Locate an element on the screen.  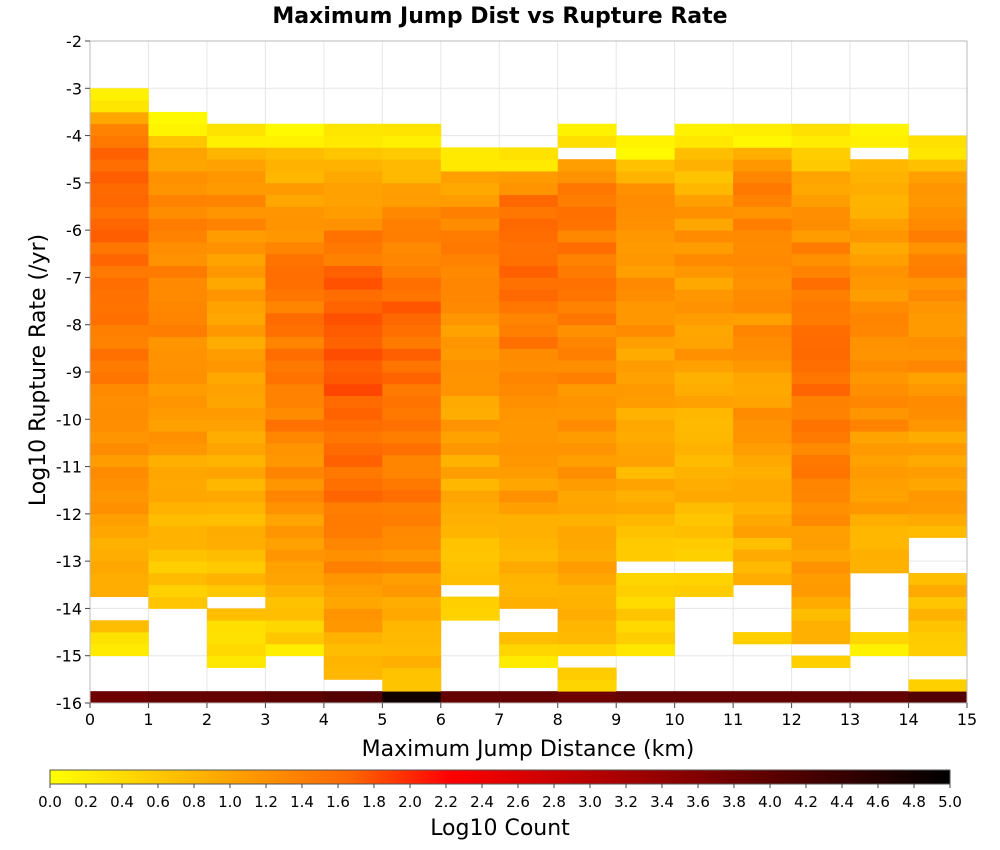
colorbar-tick-label: 1.4 is located at coordinates (302, 802).